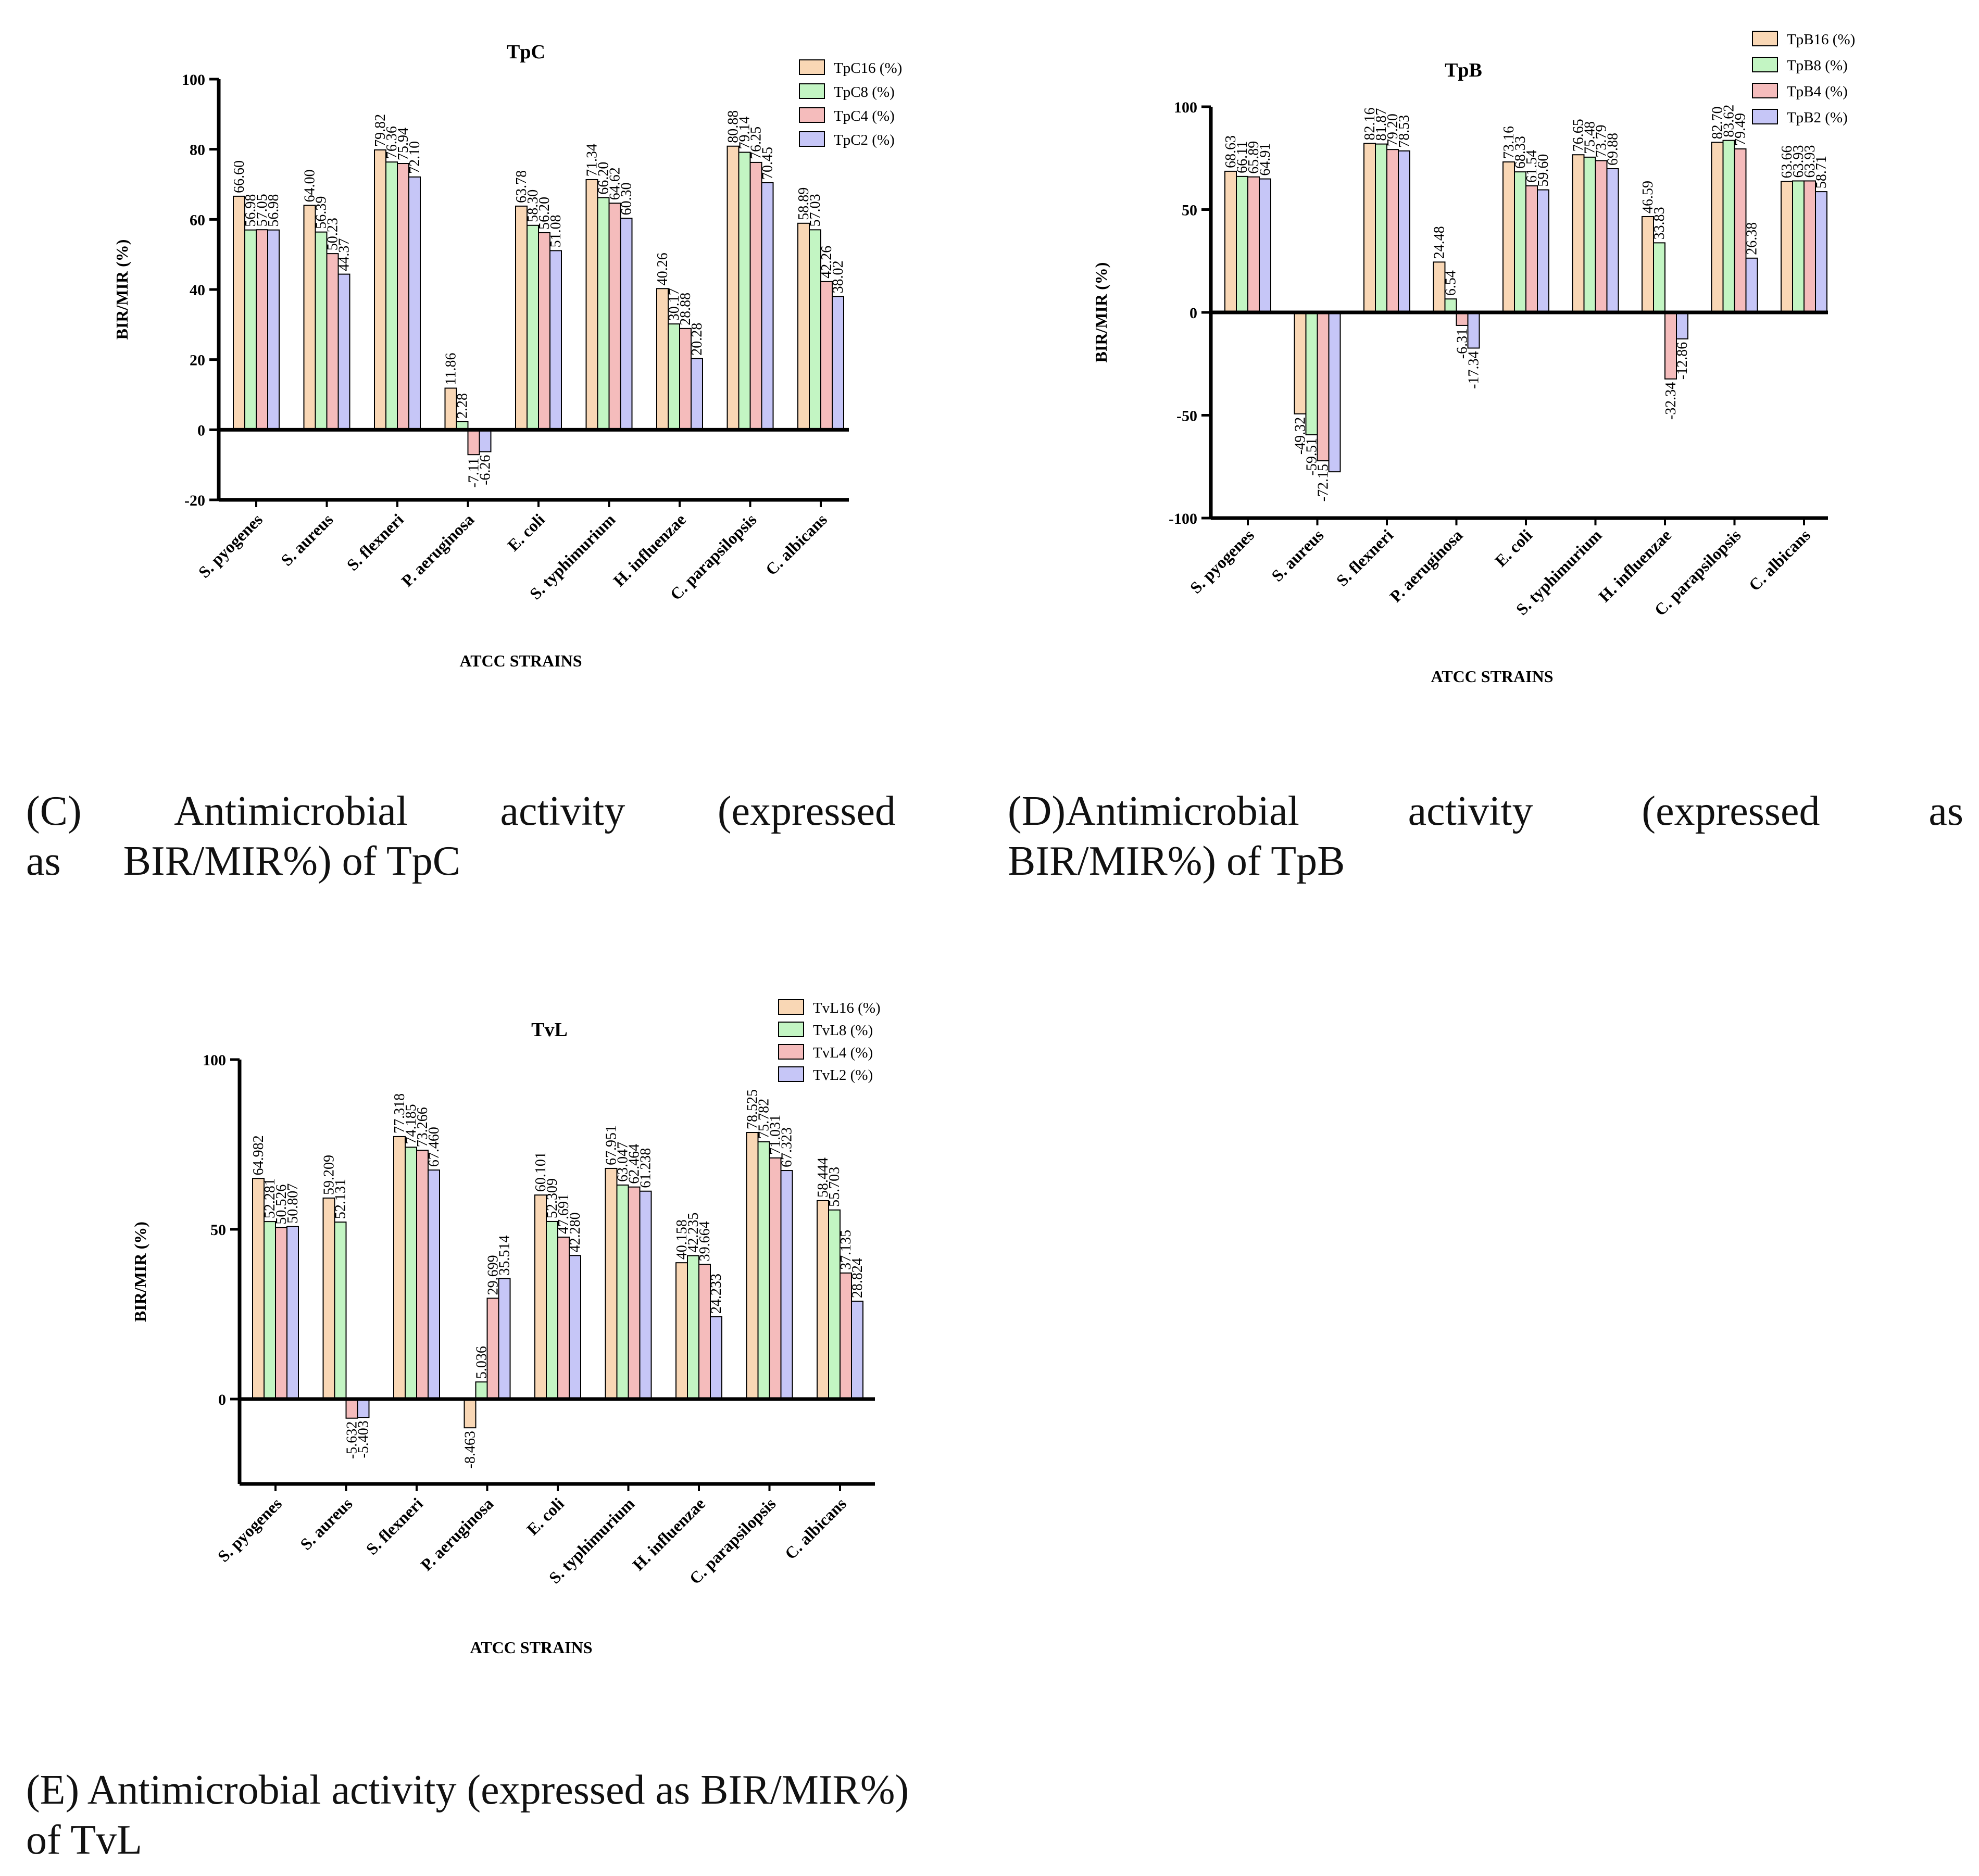 This screenshot has height=1876, width=1979. What do you see at coordinates (564, 1214) in the screenshot?
I see `data-label: 47.691` at bounding box center [564, 1214].